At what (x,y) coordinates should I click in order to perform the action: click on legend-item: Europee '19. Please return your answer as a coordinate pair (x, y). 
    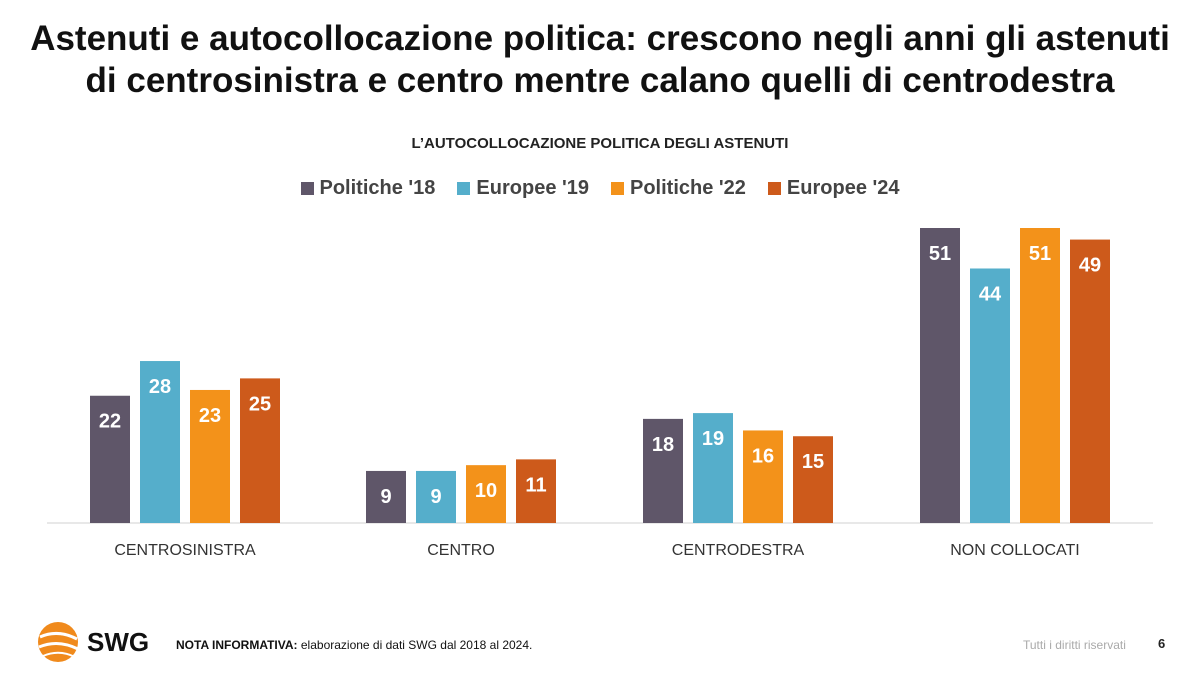
    Looking at the image, I should click on (523, 188).